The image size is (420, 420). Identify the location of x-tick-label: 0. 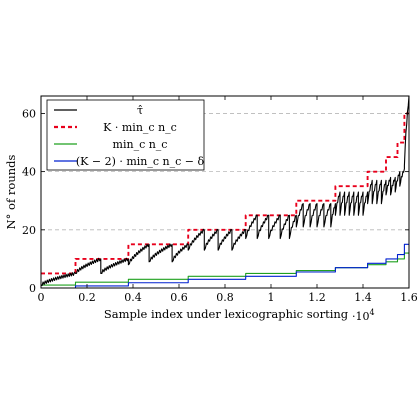
(41, 297).